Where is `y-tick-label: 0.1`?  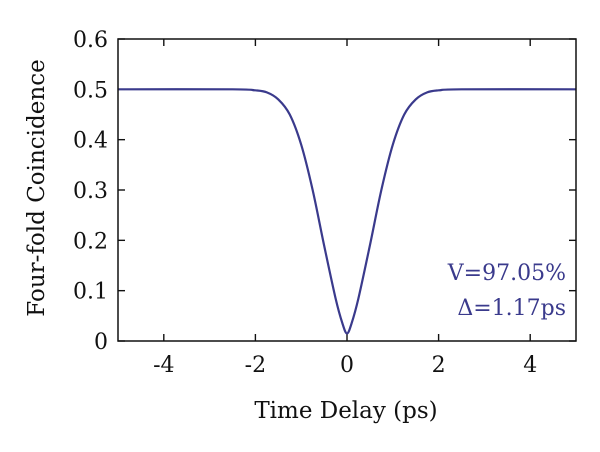 y-tick-label: 0.1 is located at coordinates (90, 292).